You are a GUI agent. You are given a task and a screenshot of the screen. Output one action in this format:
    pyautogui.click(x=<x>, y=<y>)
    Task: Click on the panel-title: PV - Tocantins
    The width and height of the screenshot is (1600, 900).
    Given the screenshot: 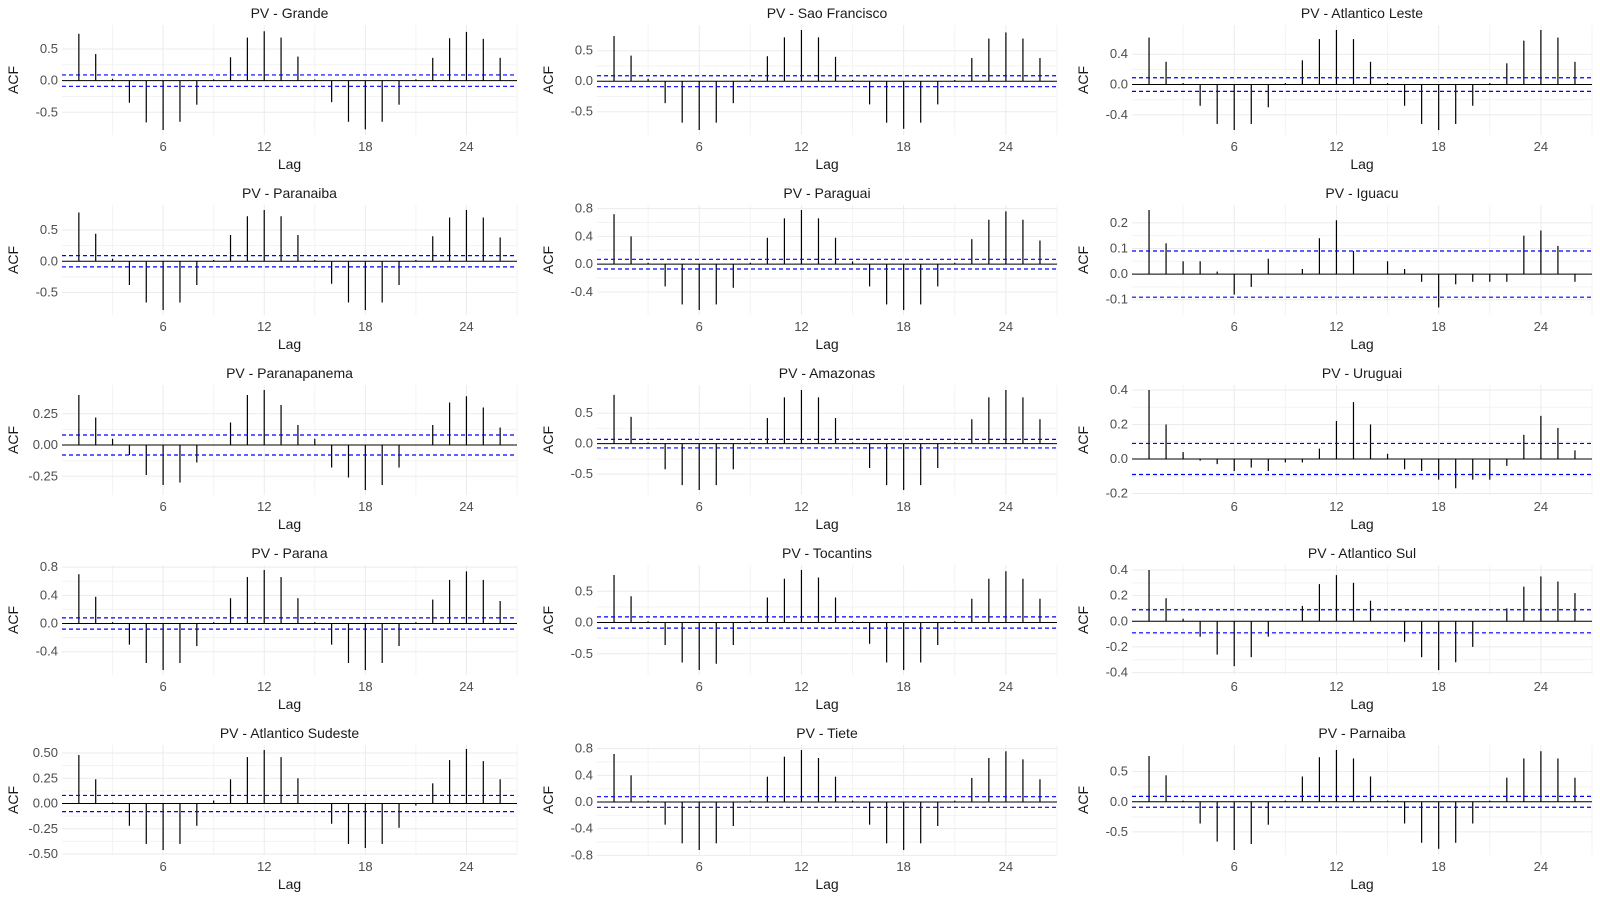 What is the action you would take?
    pyautogui.click(x=827, y=553)
    